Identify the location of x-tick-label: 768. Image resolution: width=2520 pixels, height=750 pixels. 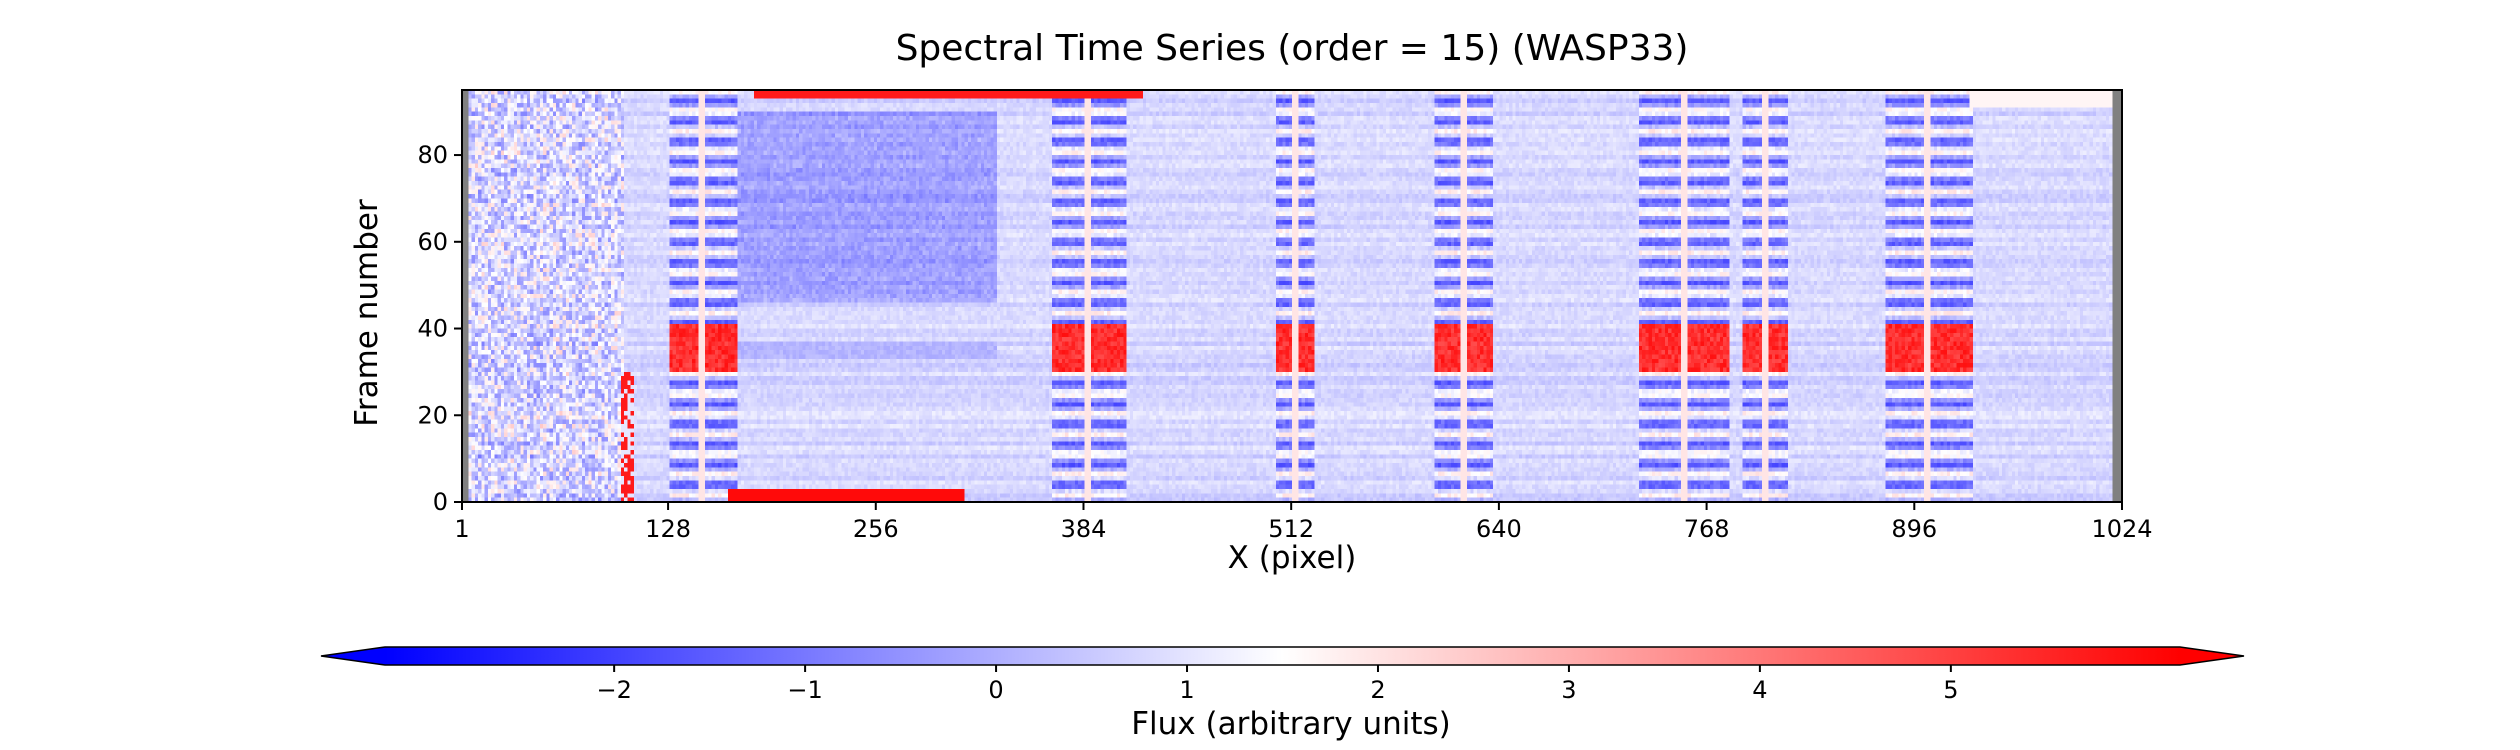
(1707, 529).